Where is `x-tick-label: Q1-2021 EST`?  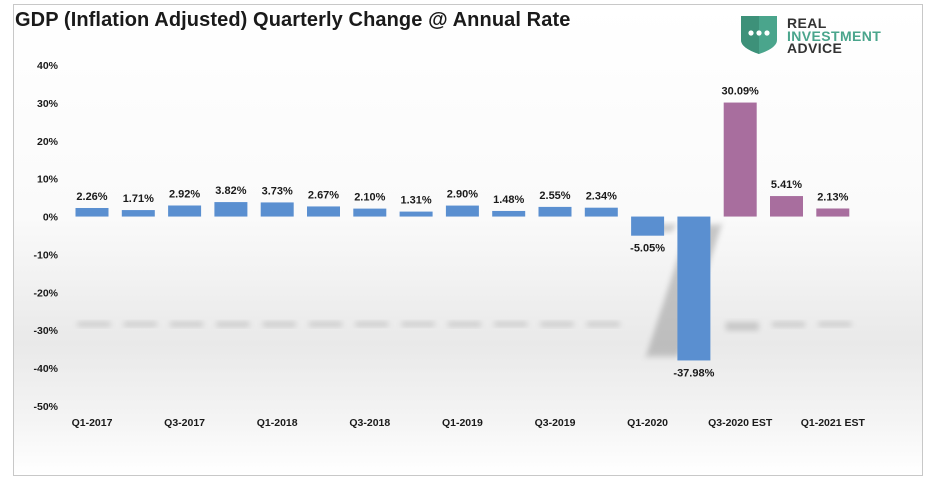 x-tick-label: Q1-2021 EST is located at coordinates (833, 423).